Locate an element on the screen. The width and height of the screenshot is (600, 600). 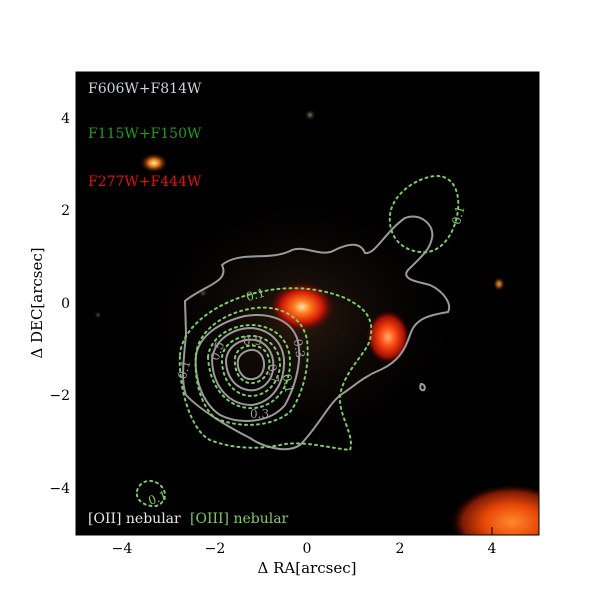
x-axis-title: Δ RA[arcsec] is located at coordinates (307, 568).